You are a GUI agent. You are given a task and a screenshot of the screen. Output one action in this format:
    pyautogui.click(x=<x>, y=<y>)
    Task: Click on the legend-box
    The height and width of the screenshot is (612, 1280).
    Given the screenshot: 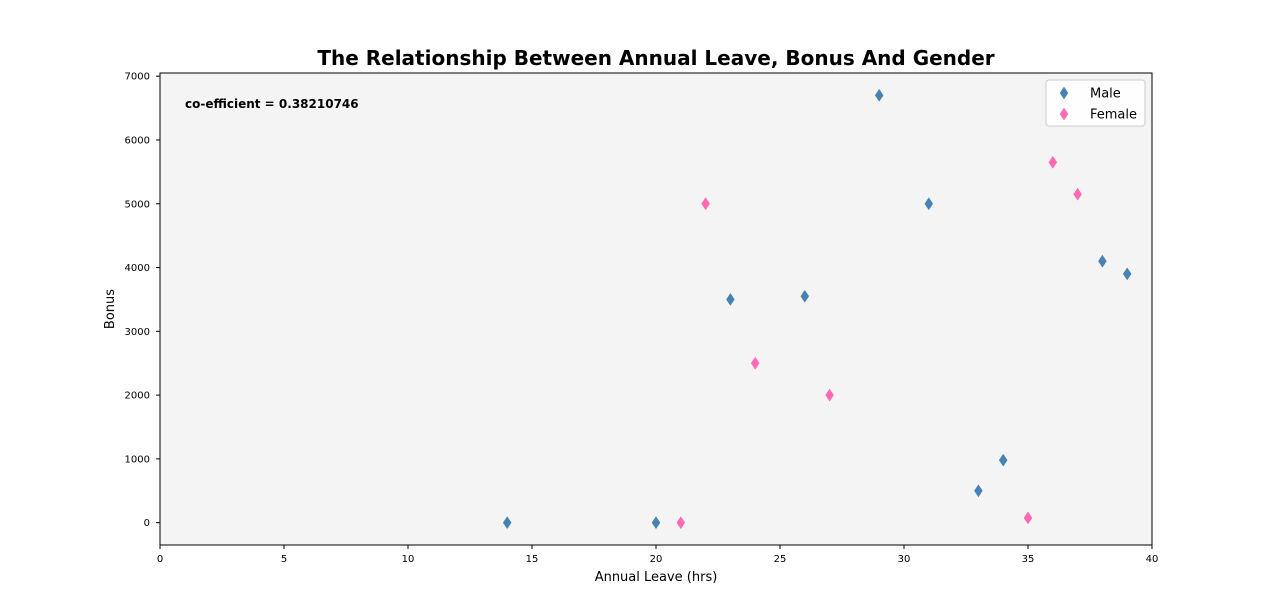 What is the action you would take?
    pyautogui.click(x=1095, y=103)
    